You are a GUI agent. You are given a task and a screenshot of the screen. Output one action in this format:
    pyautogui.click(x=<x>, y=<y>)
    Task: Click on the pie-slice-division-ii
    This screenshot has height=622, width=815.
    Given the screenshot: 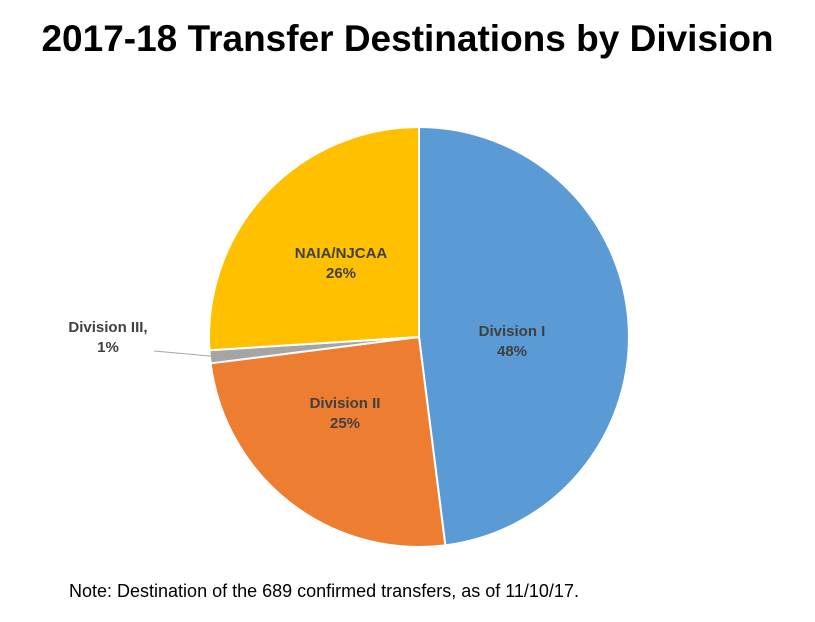 What is the action you would take?
    pyautogui.click(x=328, y=442)
    